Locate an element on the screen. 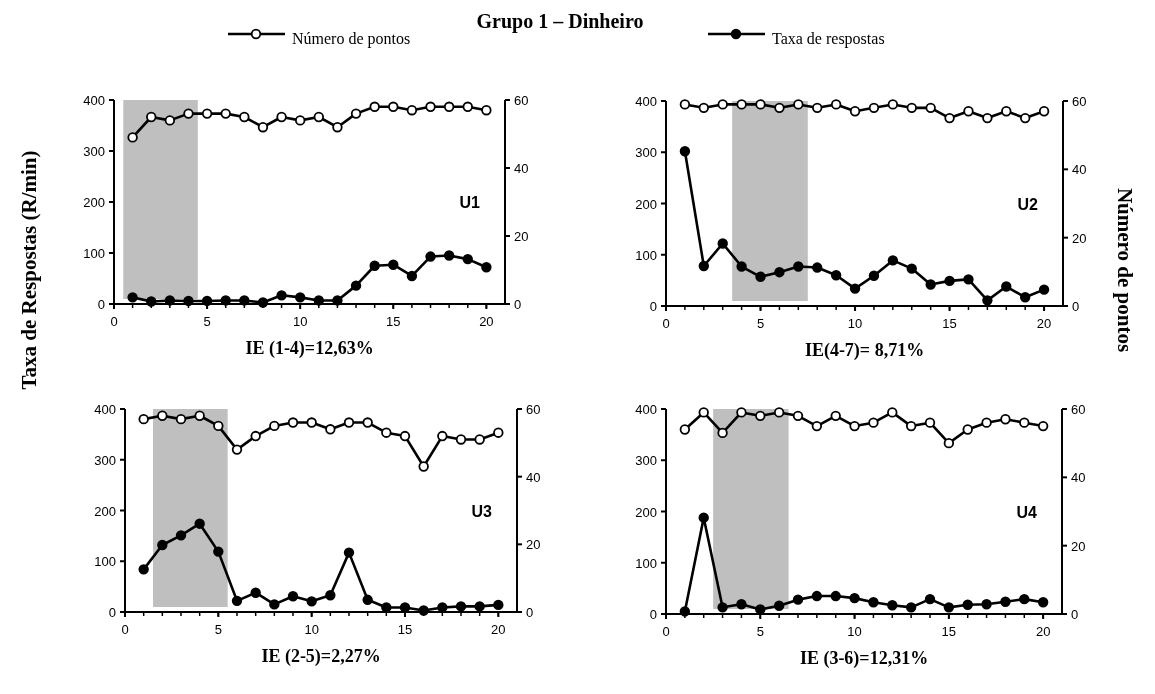 Image resolution: width=1155 pixels, height=694 pixels. y-tick-label: 200 is located at coordinates (105, 511).